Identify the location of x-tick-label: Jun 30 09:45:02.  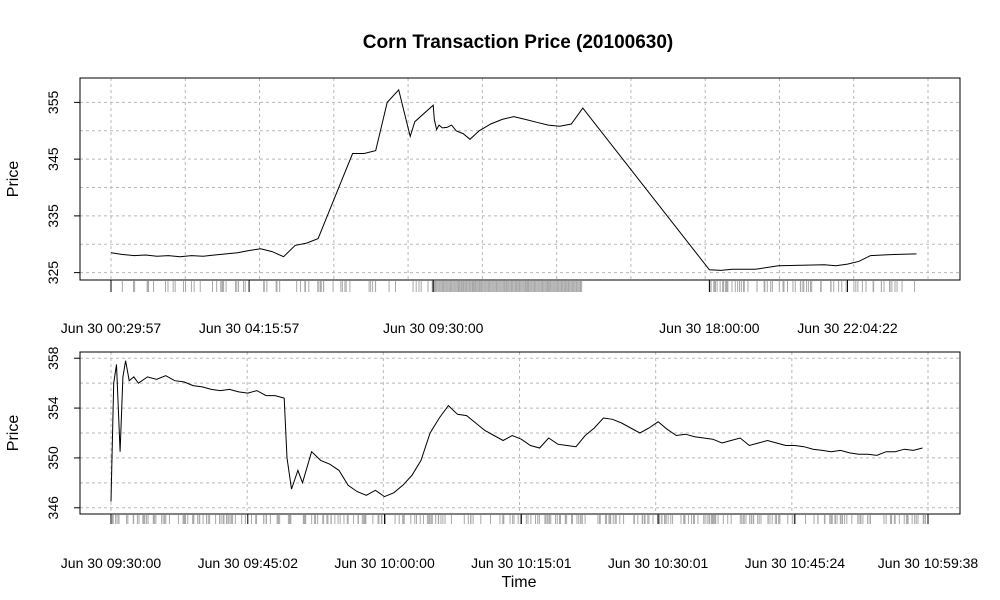
(248, 563).